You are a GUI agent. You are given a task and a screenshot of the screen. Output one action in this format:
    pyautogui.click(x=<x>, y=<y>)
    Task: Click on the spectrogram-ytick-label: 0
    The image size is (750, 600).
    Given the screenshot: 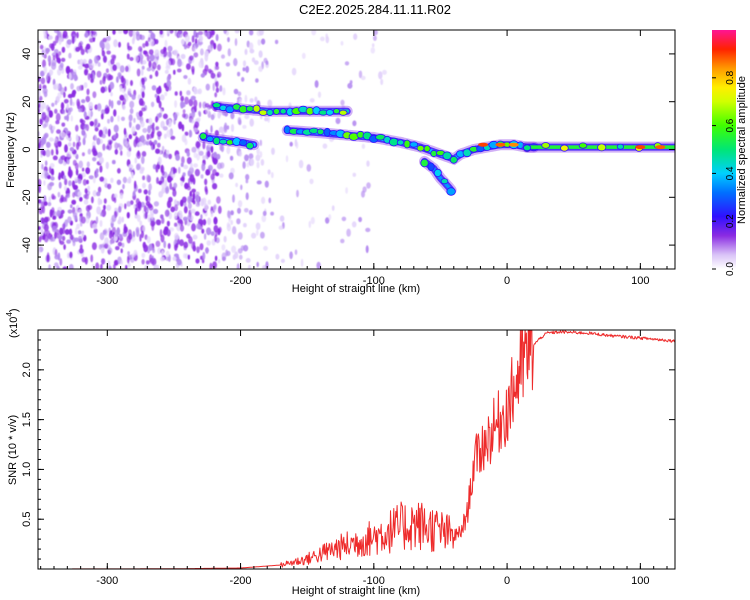 What is the action you would take?
    pyautogui.click(x=27, y=149)
    